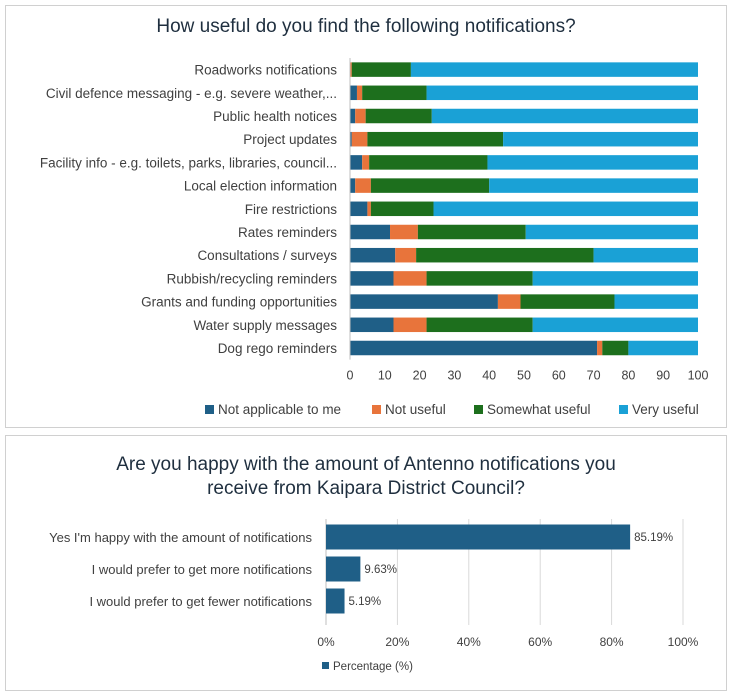 The image size is (733, 697). Describe the element at coordinates (278, 348) in the screenshot. I see `category-label: Dog rego reminders` at that location.